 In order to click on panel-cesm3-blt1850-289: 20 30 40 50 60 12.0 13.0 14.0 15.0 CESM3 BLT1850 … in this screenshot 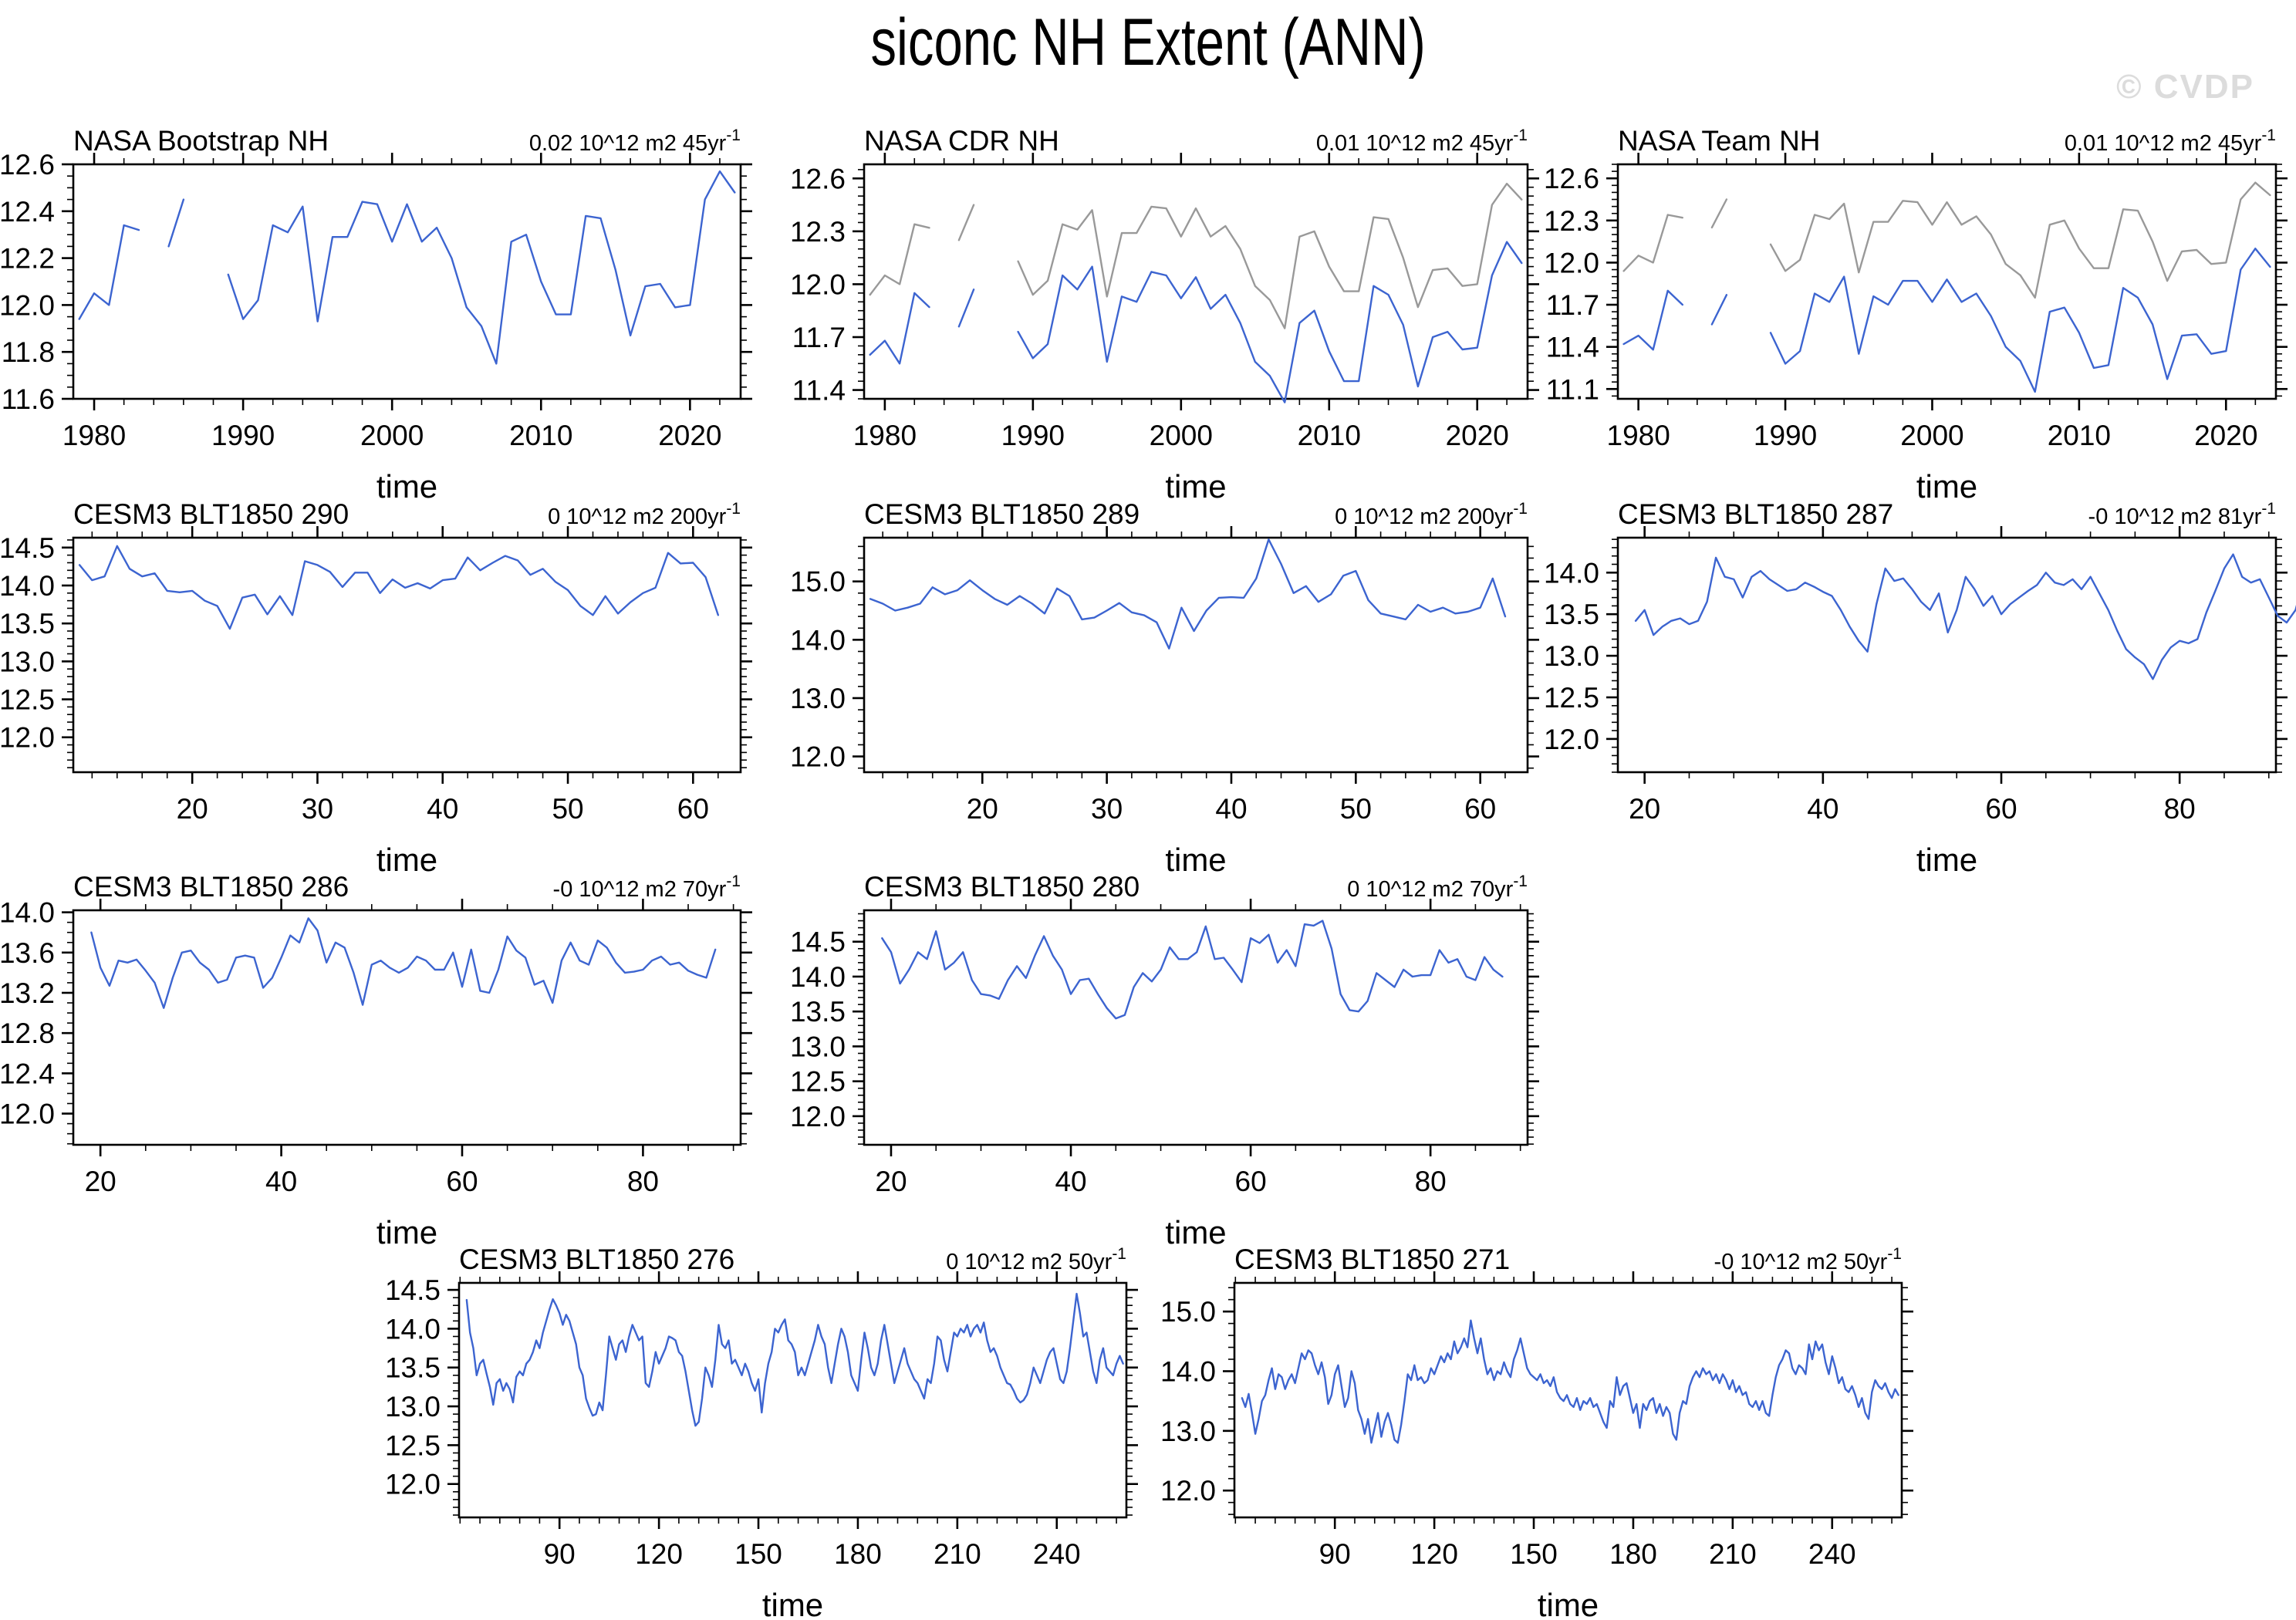, I will do `click(1164, 688)`.